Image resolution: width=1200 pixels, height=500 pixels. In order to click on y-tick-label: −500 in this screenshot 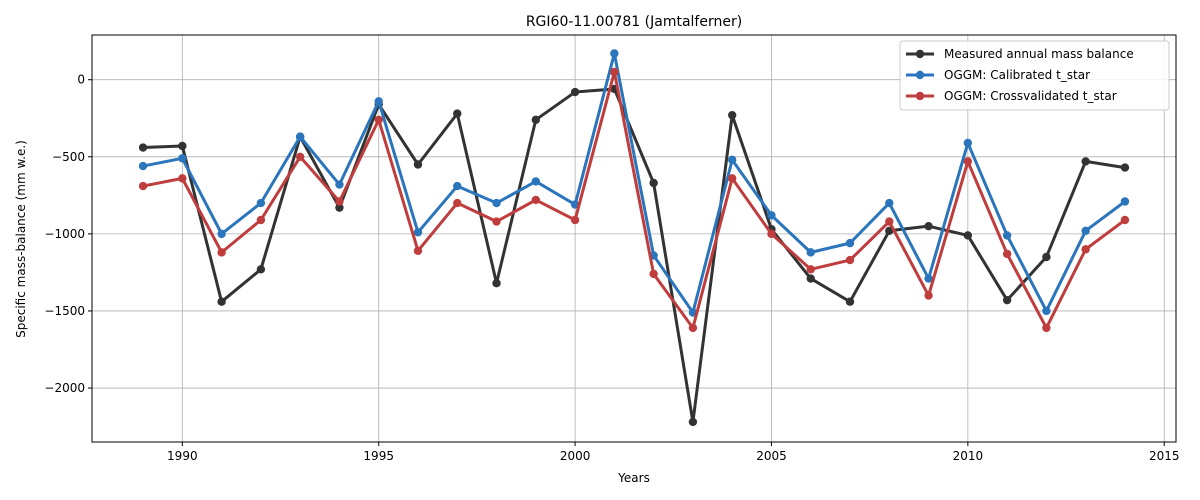, I will do `click(68, 157)`.